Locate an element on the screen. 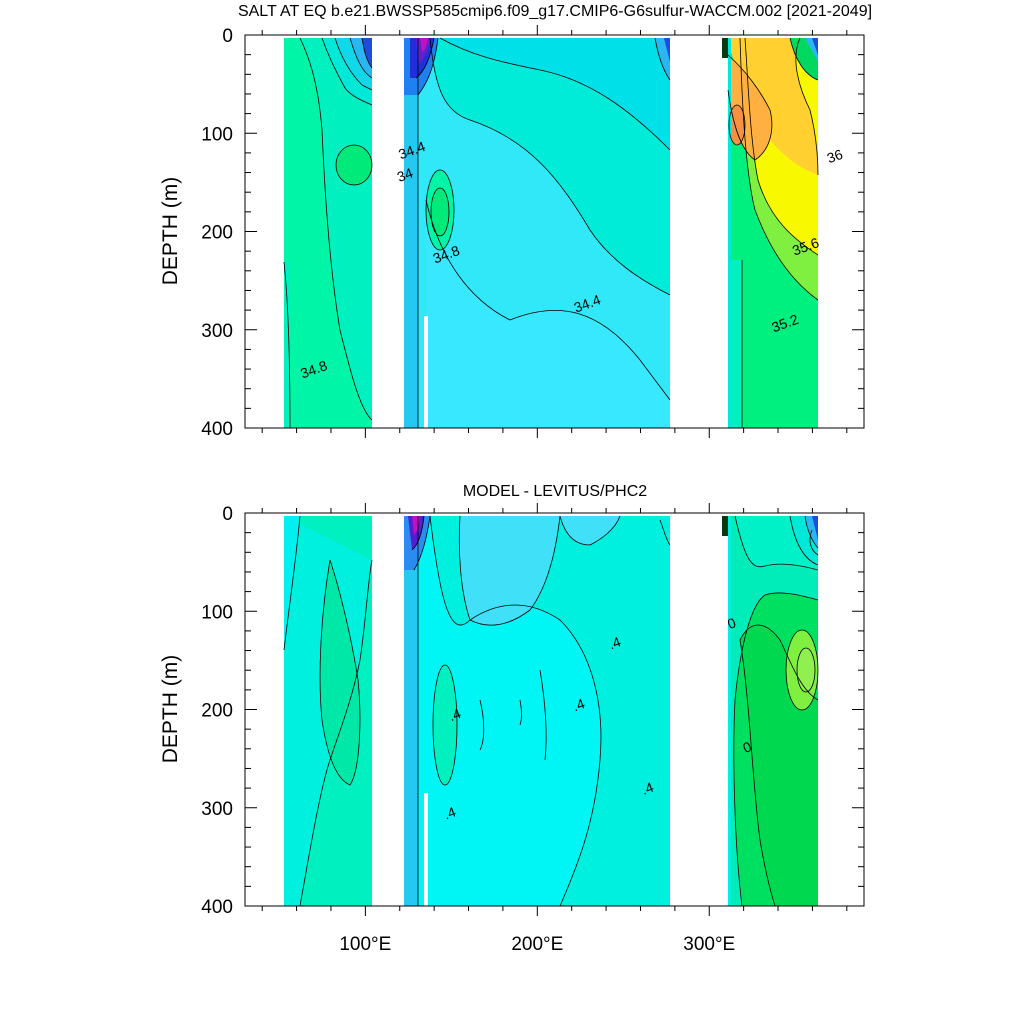 The width and height of the screenshot is (1024, 1024). bot-mask-gap is located at coordinates (426, 849).